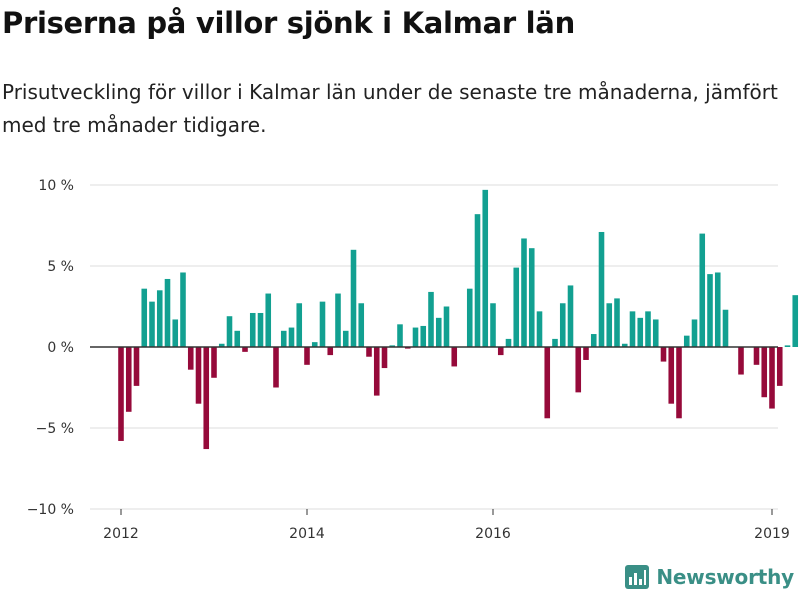 This screenshot has width=800, height=600. Describe the element at coordinates (637, 577) in the screenshot. I see `newsworthy-logo-icon` at that location.